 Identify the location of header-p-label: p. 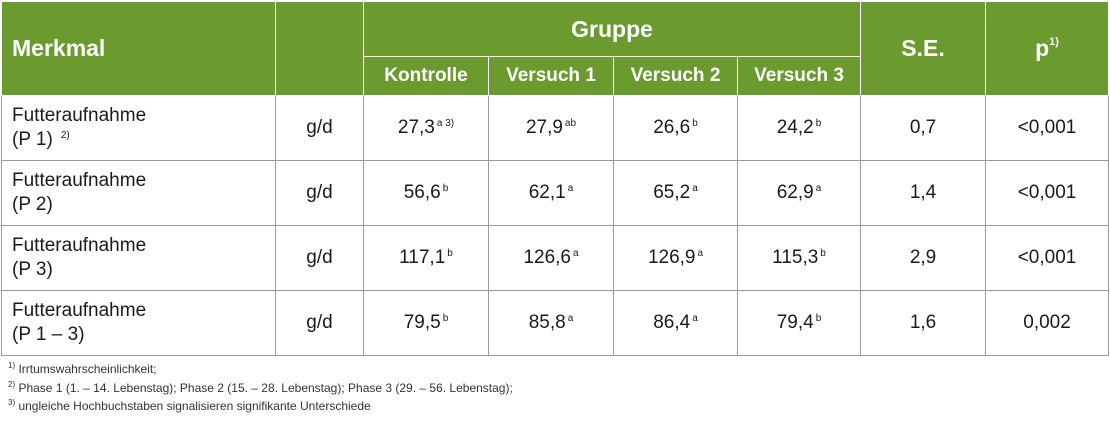
(1042, 48).